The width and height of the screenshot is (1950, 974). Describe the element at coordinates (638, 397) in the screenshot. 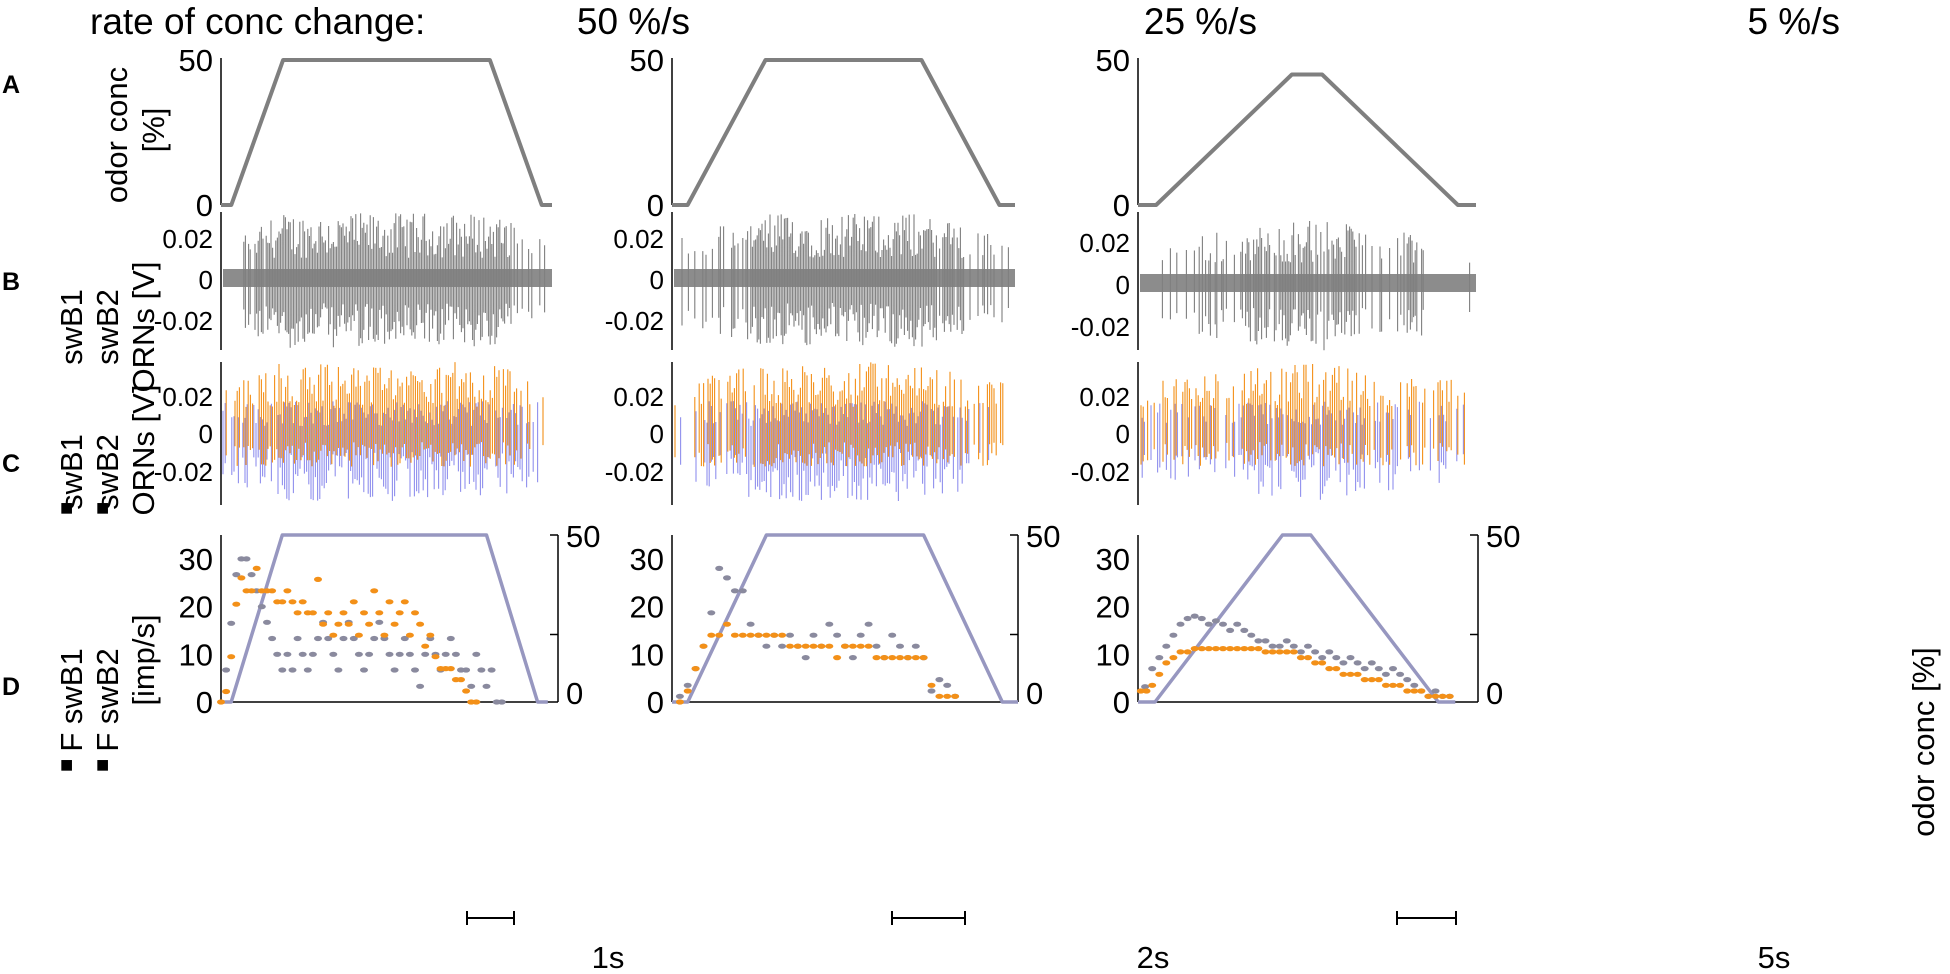

I see `tick-label-c: 0.02` at that location.